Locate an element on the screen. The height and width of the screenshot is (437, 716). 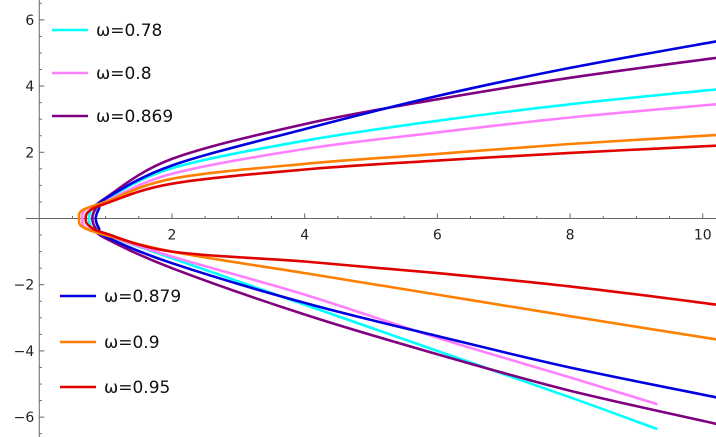
y-tick-label: 2 is located at coordinates (29, 153).